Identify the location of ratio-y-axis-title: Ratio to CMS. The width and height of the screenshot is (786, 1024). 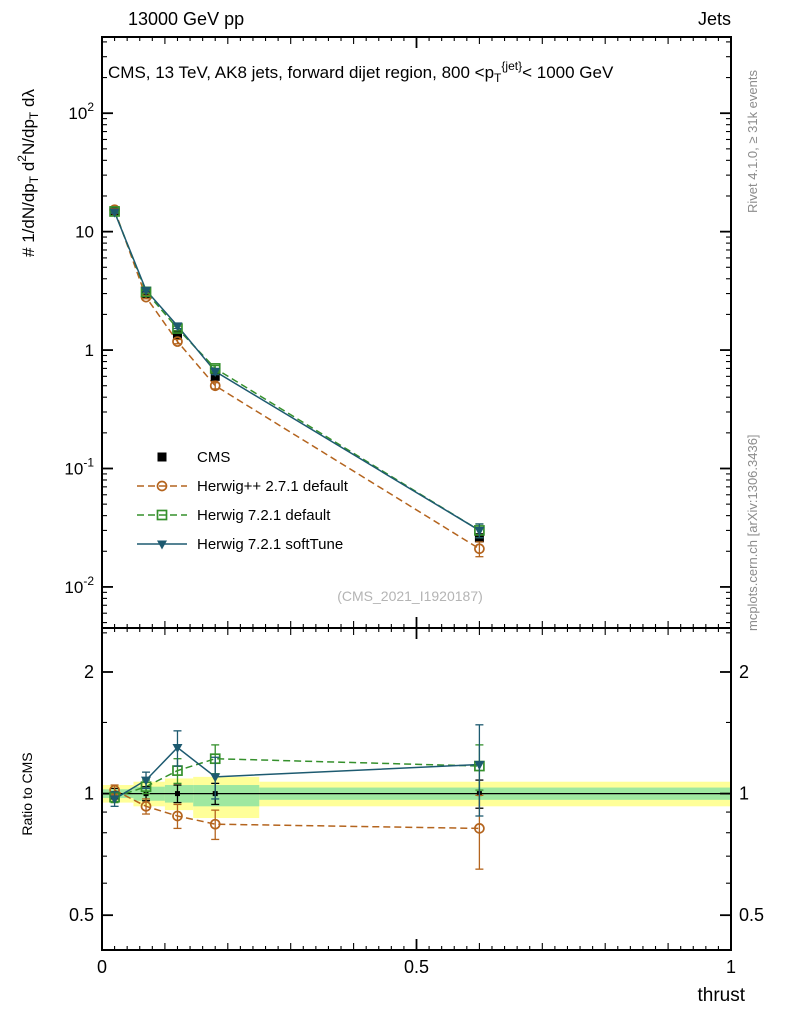
(27, 793).